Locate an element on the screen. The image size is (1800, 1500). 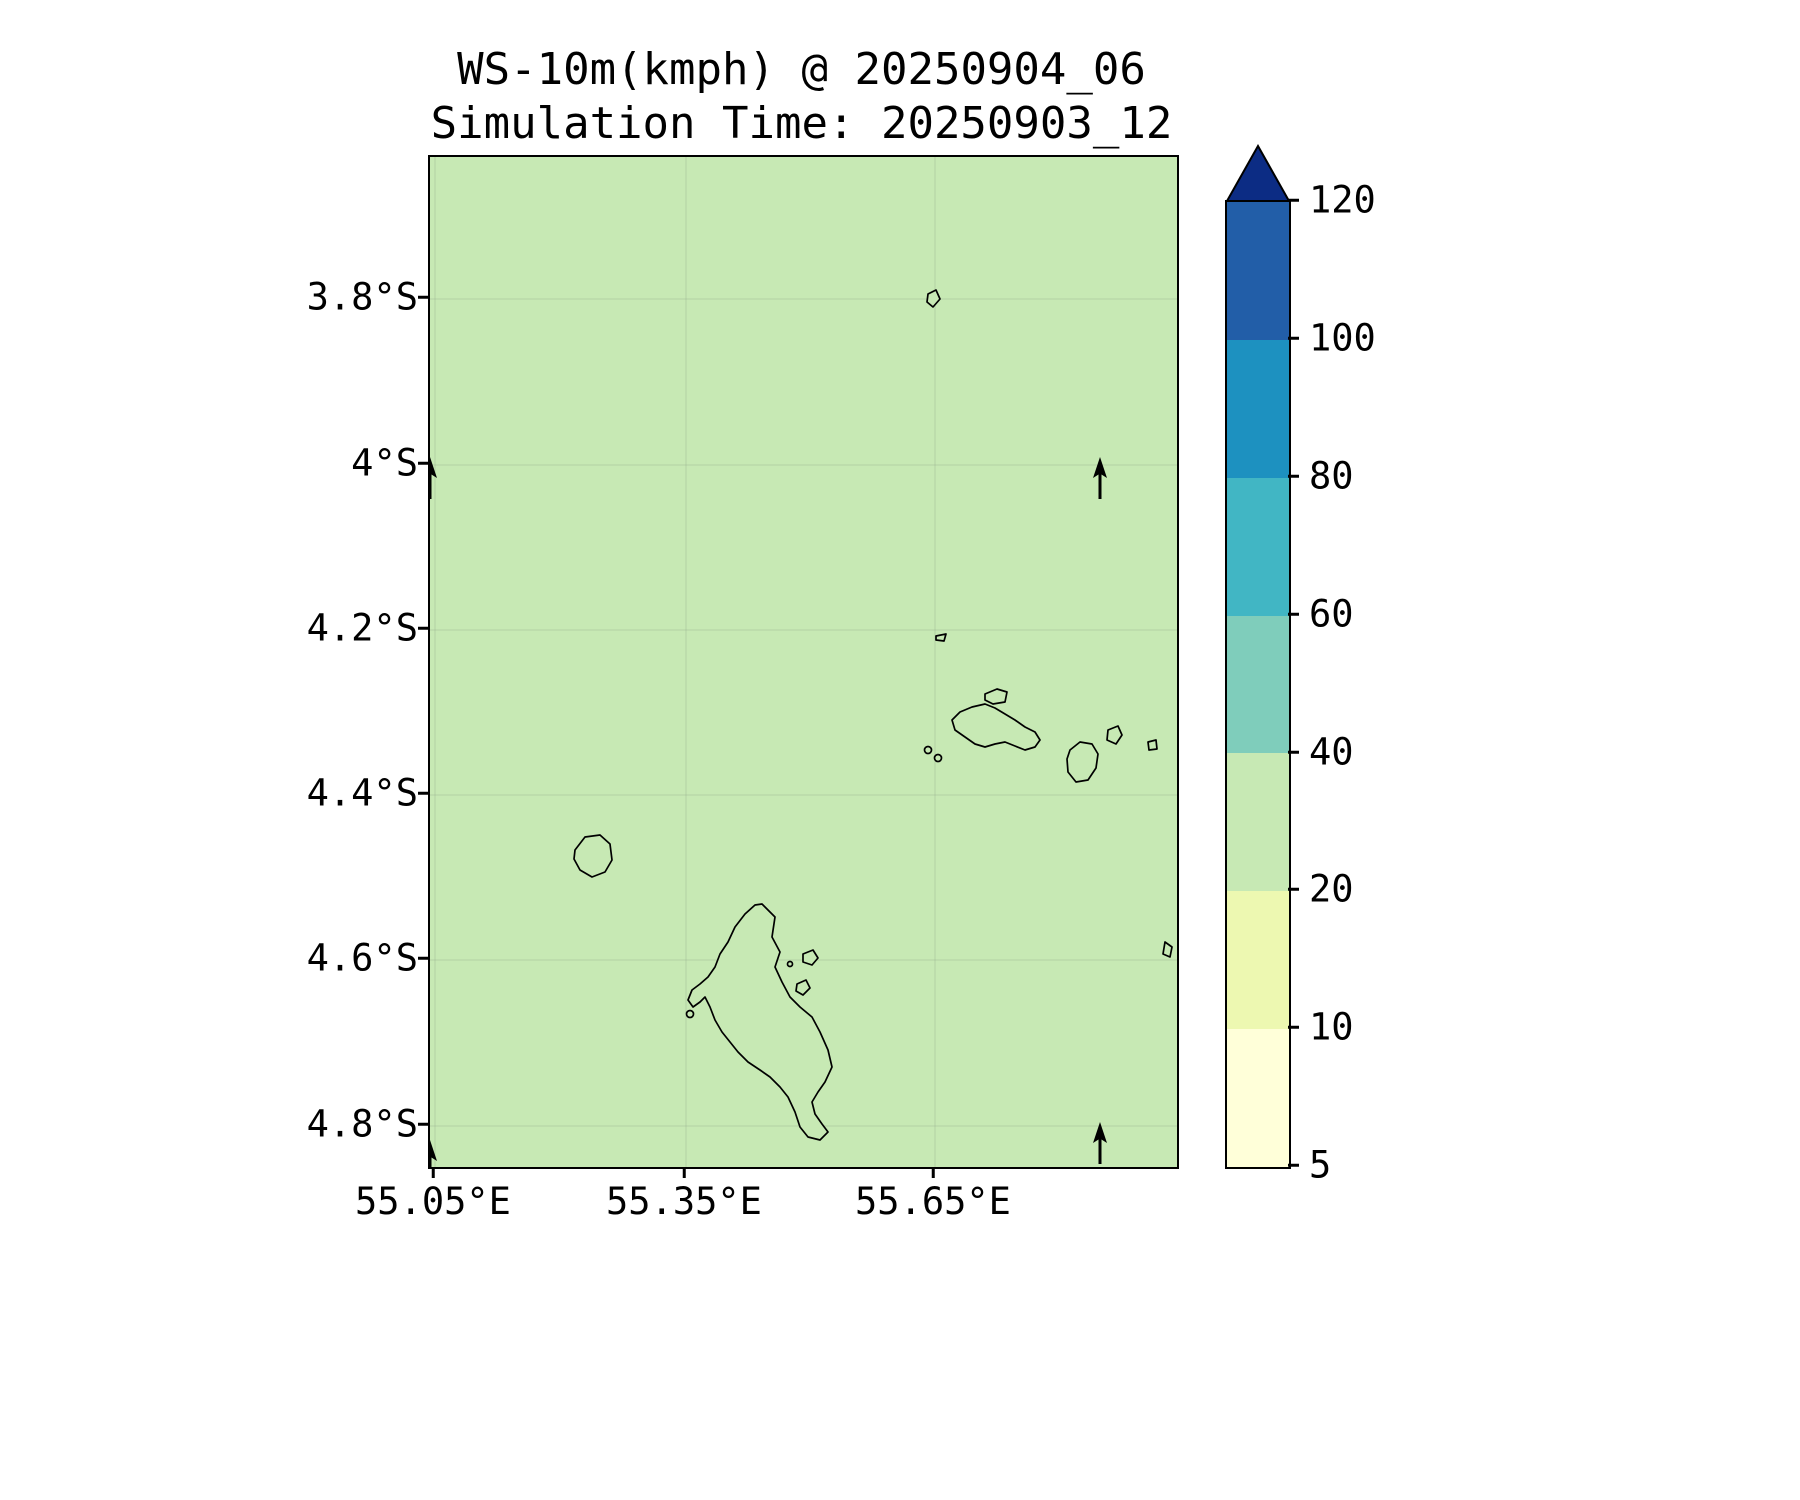
colorbar-tick-label: 5 is located at coordinates (1320, 1165).